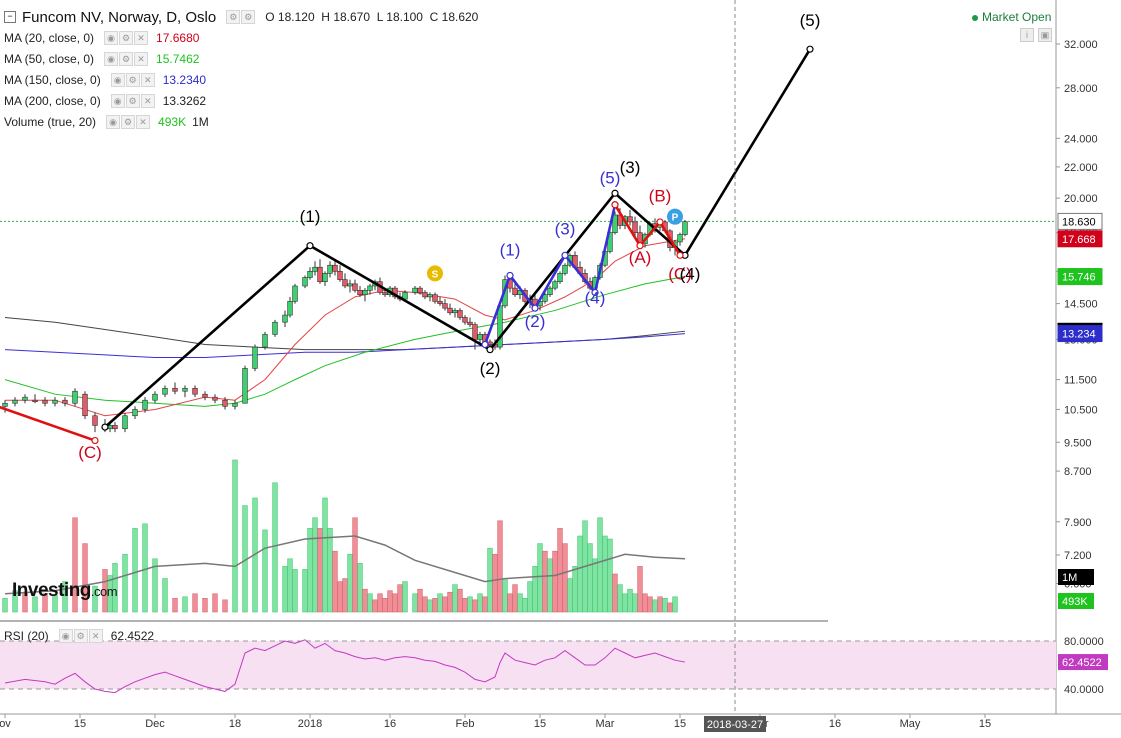  Describe the element at coordinates (565, 229) in the screenshot. I see `wave-label: (3)` at that location.